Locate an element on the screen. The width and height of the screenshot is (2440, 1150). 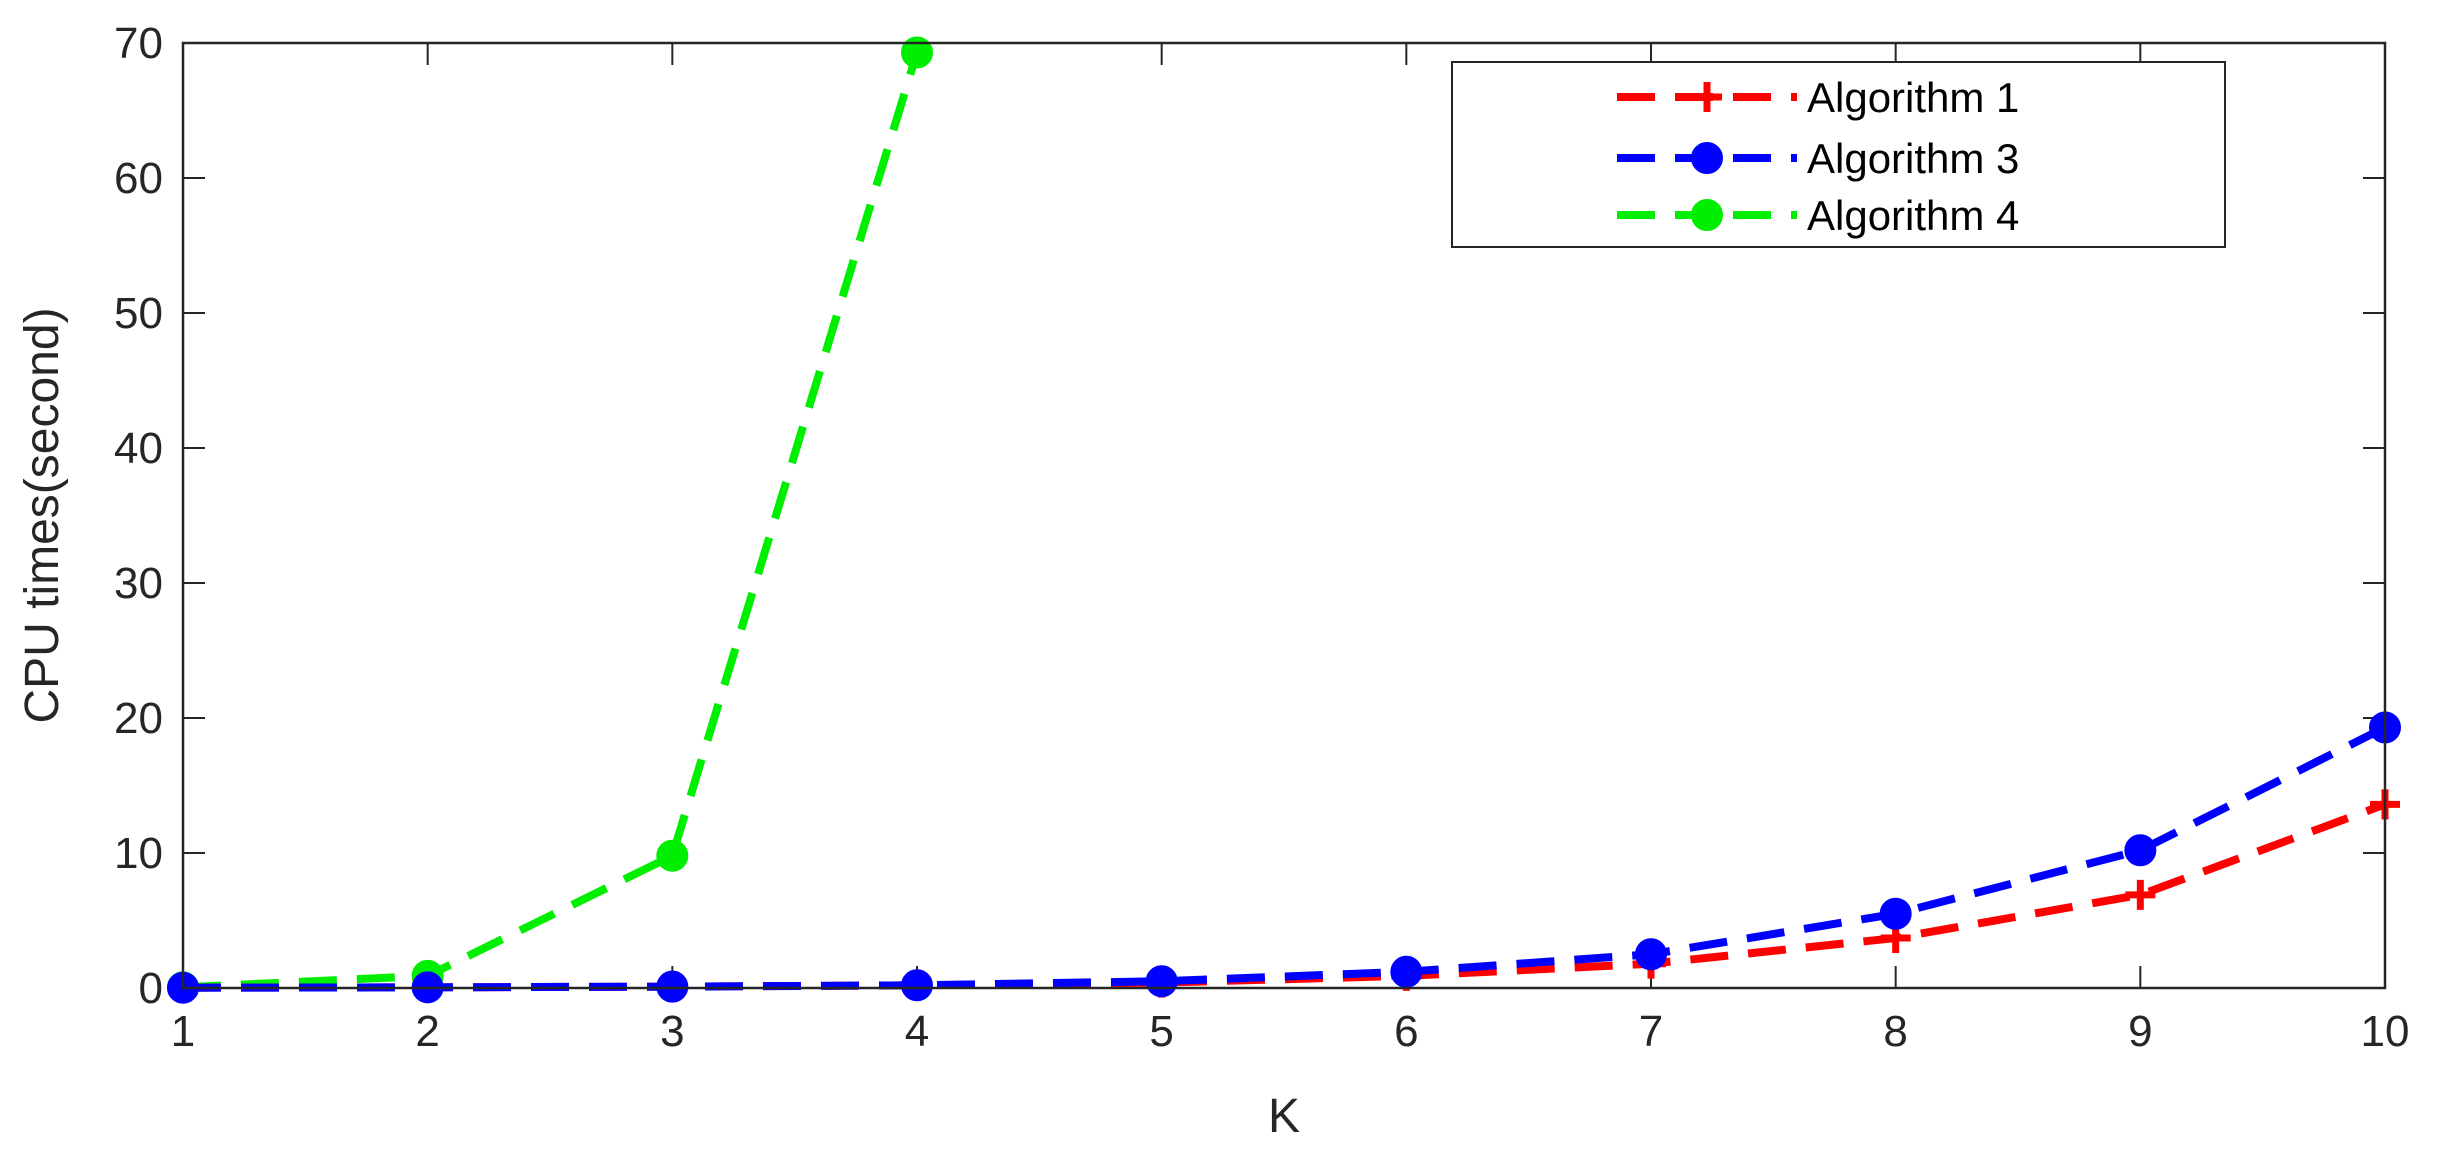
y-axis-label: CPU times(second) is located at coordinates (42, 515).